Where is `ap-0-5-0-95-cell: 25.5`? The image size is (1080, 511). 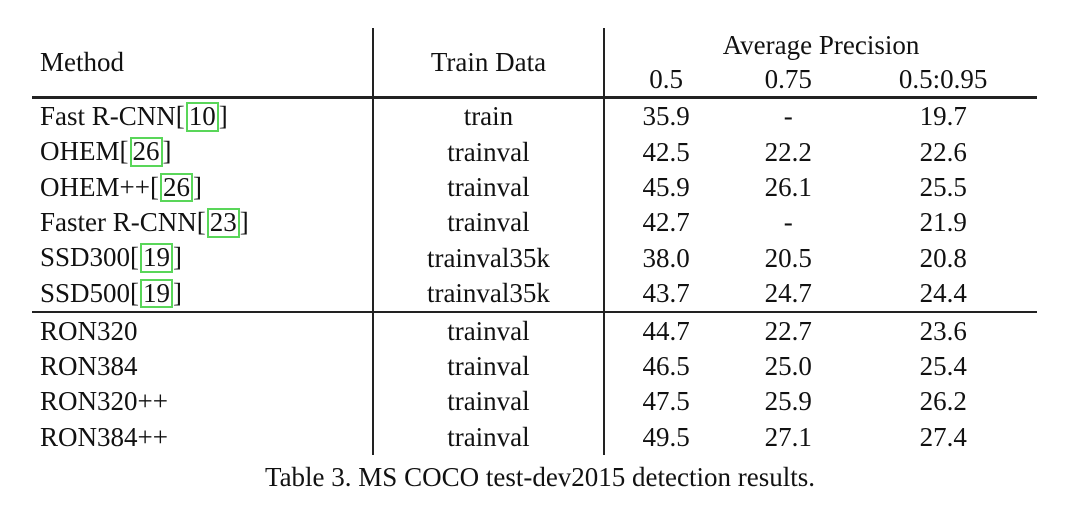
ap-0-5-0-95-cell: 25.5 is located at coordinates (943, 186).